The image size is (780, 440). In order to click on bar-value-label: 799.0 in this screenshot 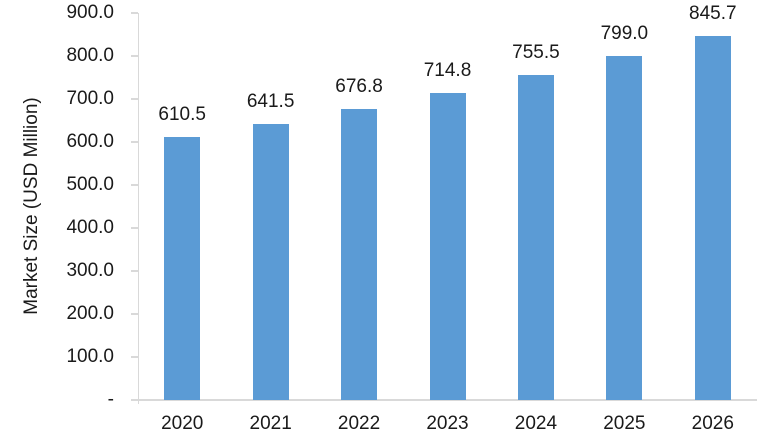, I will do `click(624, 34)`.